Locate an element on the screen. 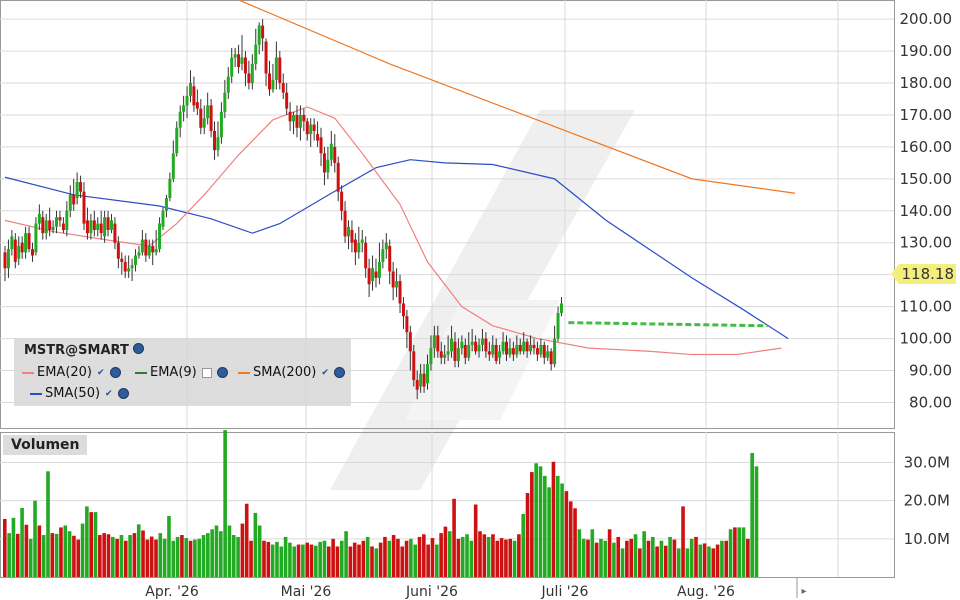 This screenshot has height=600, width=960. legend-ema20: EMA(20) ✔ is located at coordinates (71, 372).